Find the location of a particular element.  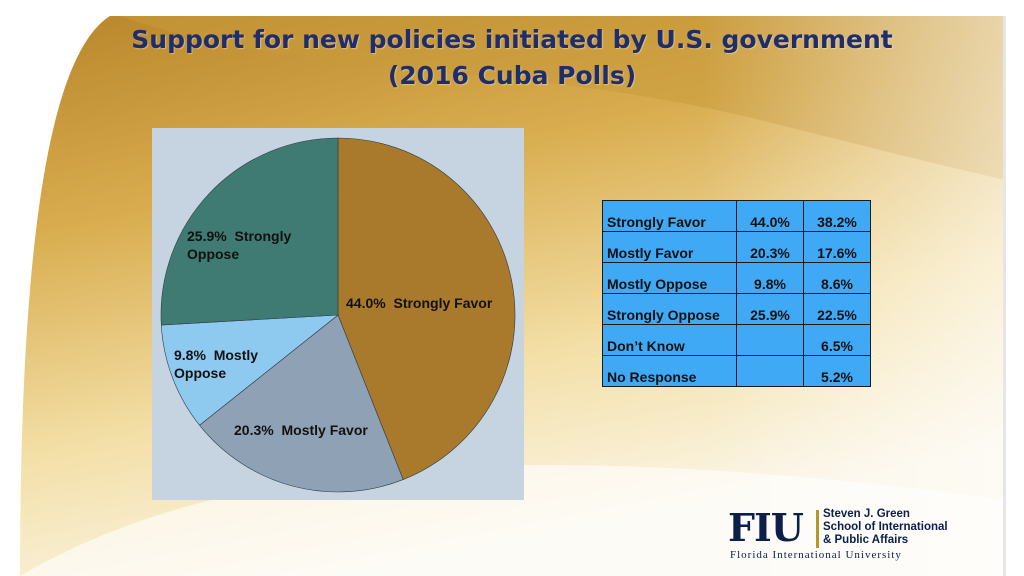

table-row: Strongly Oppose 25.9% 22.5% is located at coordinates (736, 309).